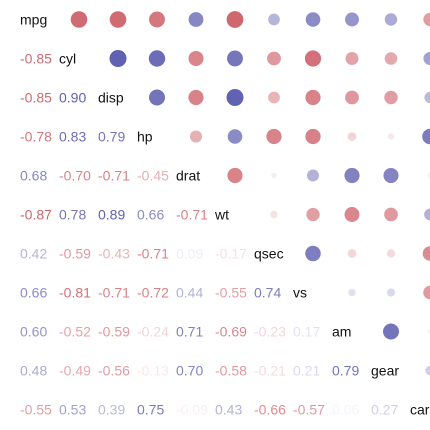  What do you see at coordinates (33, 371) in the screenshot?
I see `coef-gear-mpg: 0.48` at bounding box center [33, 371].